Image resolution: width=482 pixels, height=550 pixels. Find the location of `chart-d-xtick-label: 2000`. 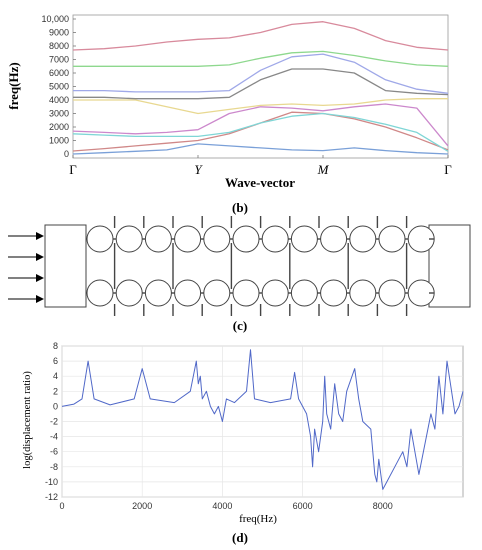

chart-d-xtick-label: 2000 is located at coordinates (142, 506).